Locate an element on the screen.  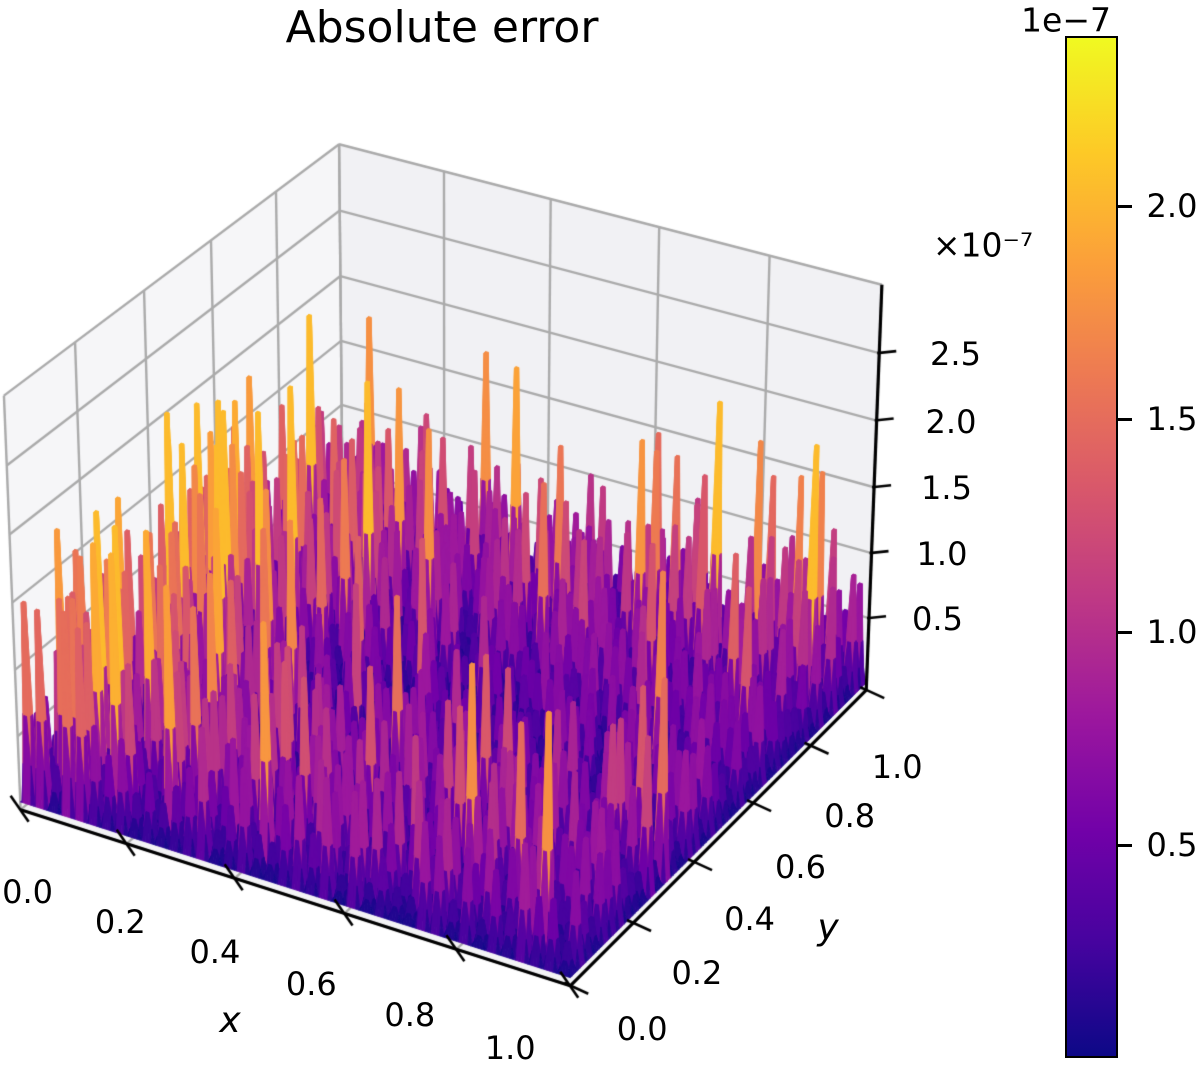
x-tick-label: 0.0 is located at coordinates (28, 891).